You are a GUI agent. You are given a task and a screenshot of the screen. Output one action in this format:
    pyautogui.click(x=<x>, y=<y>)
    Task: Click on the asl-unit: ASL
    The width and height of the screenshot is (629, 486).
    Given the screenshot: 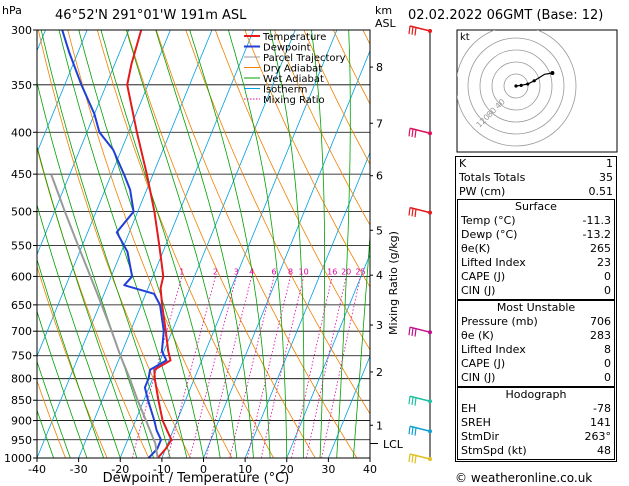 What is the action you would take?
    pyautogui.click(x=386, y=23)
    